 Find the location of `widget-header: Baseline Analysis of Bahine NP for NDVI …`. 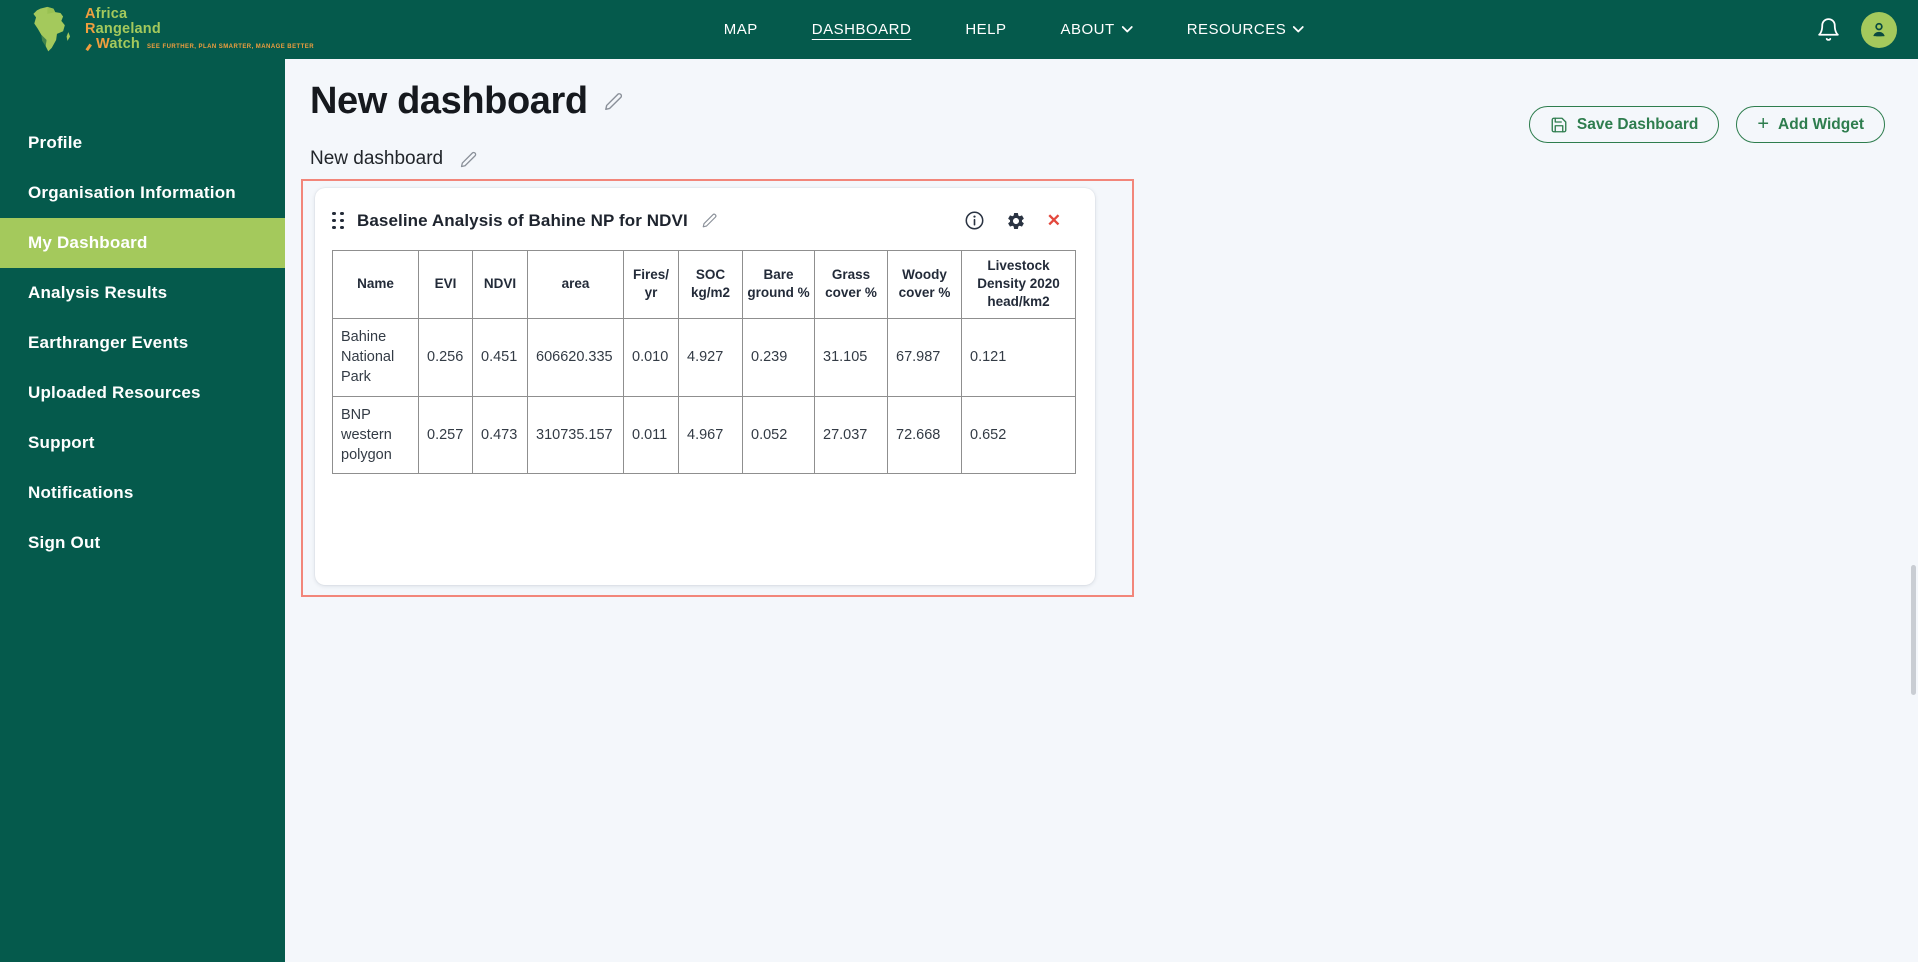

widget-header: Baseline Analysis of Bahine NP for NDVI … is located at coordinates (705, 220).